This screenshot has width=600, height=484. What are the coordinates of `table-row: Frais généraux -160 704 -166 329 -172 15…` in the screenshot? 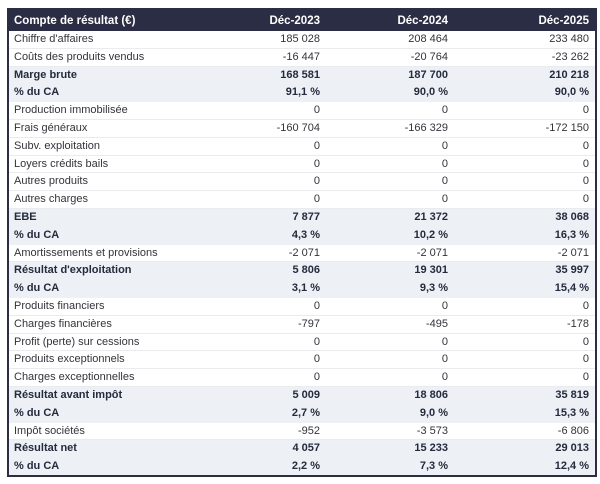 It's located at (302, 128).